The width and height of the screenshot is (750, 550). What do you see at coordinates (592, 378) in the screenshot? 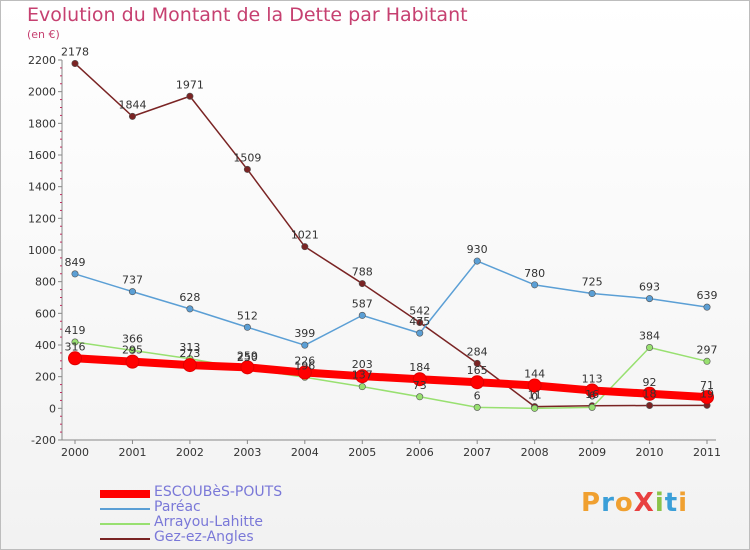
I see `data-label: 113` at bounding box center [592, 378].